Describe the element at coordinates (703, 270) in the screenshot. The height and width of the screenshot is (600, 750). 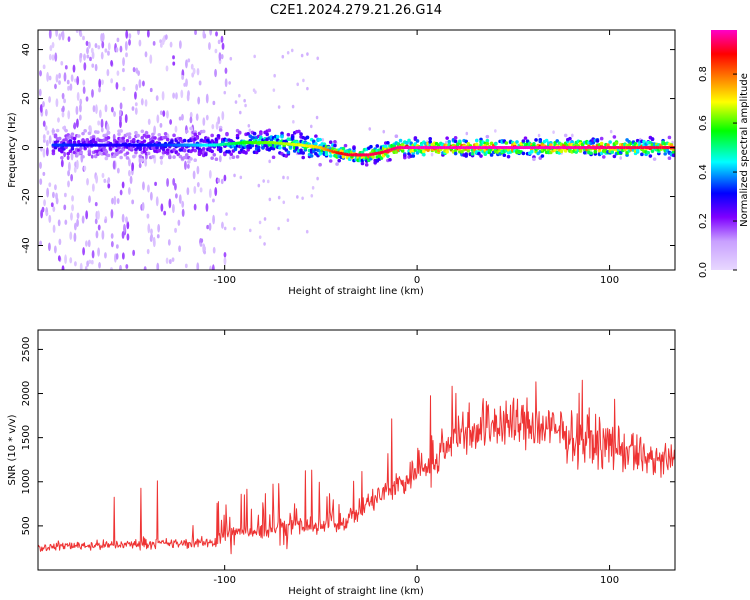
I see `colorbar-tick-label: 0.0` at that location.